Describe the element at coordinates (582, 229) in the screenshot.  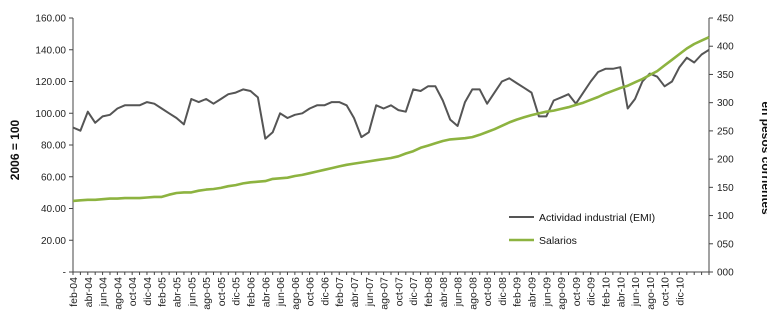
I see `legend: Actividad industrial (EMI) Salarios` at that location.